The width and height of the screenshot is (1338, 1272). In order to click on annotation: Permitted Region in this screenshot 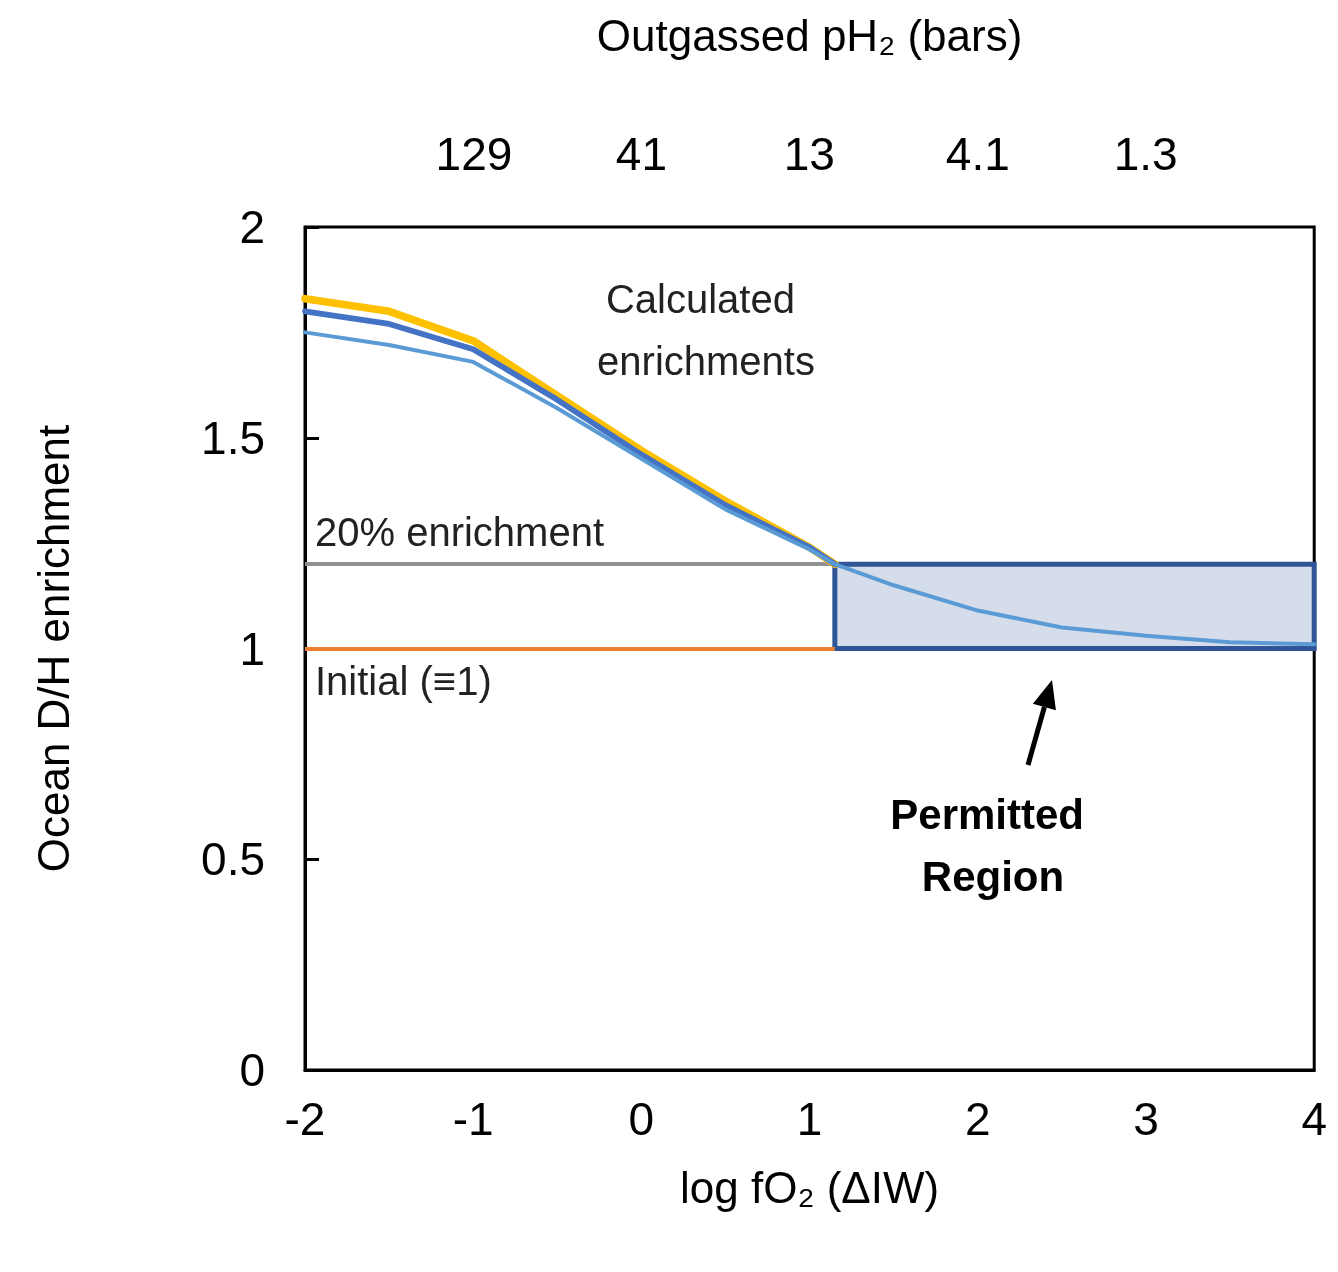, I will do `click(993, 845)`.